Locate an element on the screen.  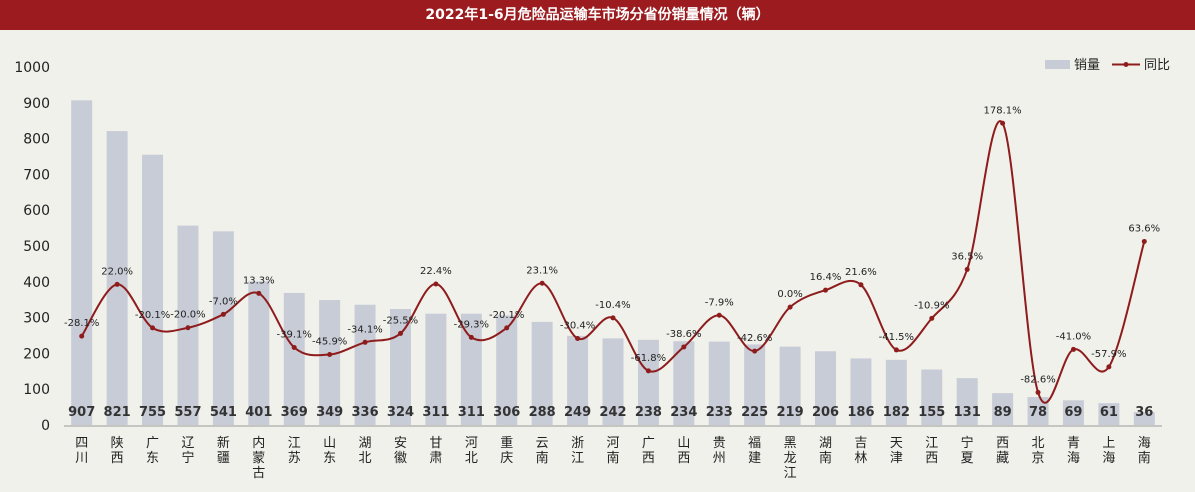
x-tick-label: 甘肃 is located at coordinates (435, 451).